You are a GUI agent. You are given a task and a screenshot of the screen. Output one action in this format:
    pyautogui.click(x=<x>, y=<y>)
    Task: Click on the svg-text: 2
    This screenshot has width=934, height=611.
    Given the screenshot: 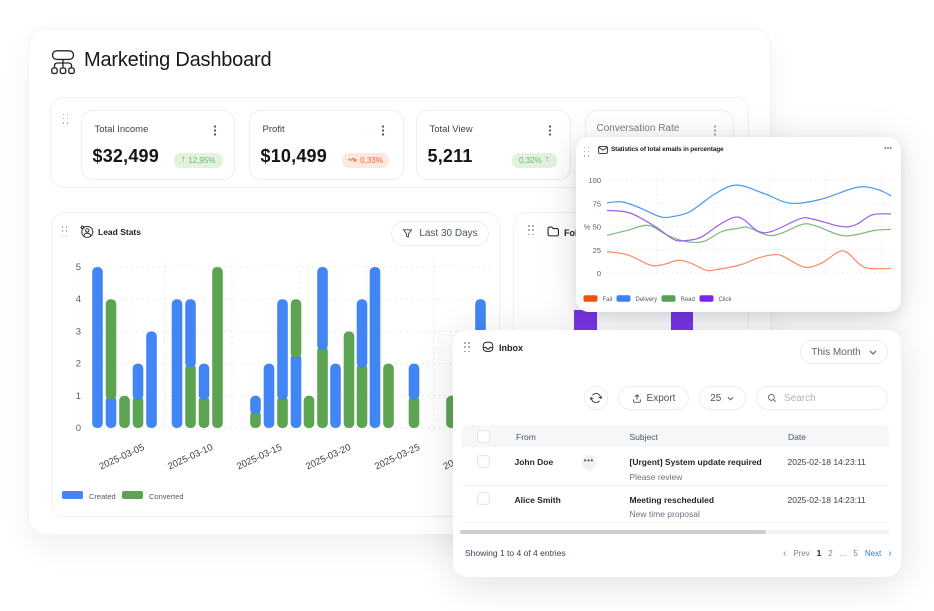 What is the action you would take?
    pyautogui.click(x=78, y=364)
    